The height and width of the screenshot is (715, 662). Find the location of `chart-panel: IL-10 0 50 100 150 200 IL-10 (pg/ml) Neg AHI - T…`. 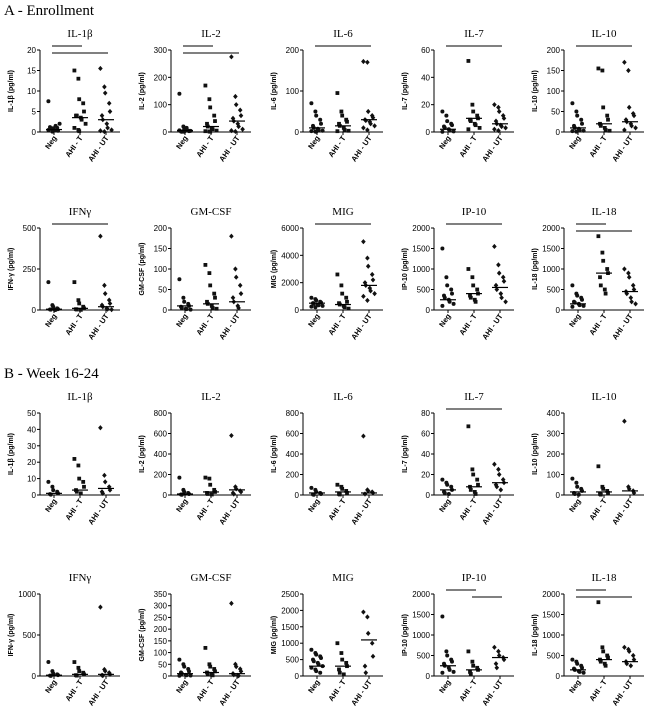

chart-panel: IL-10 0 50 100 150 200 IL-10 (pg/ml) Neg AHI - T… is located at coordinates (588, 95).